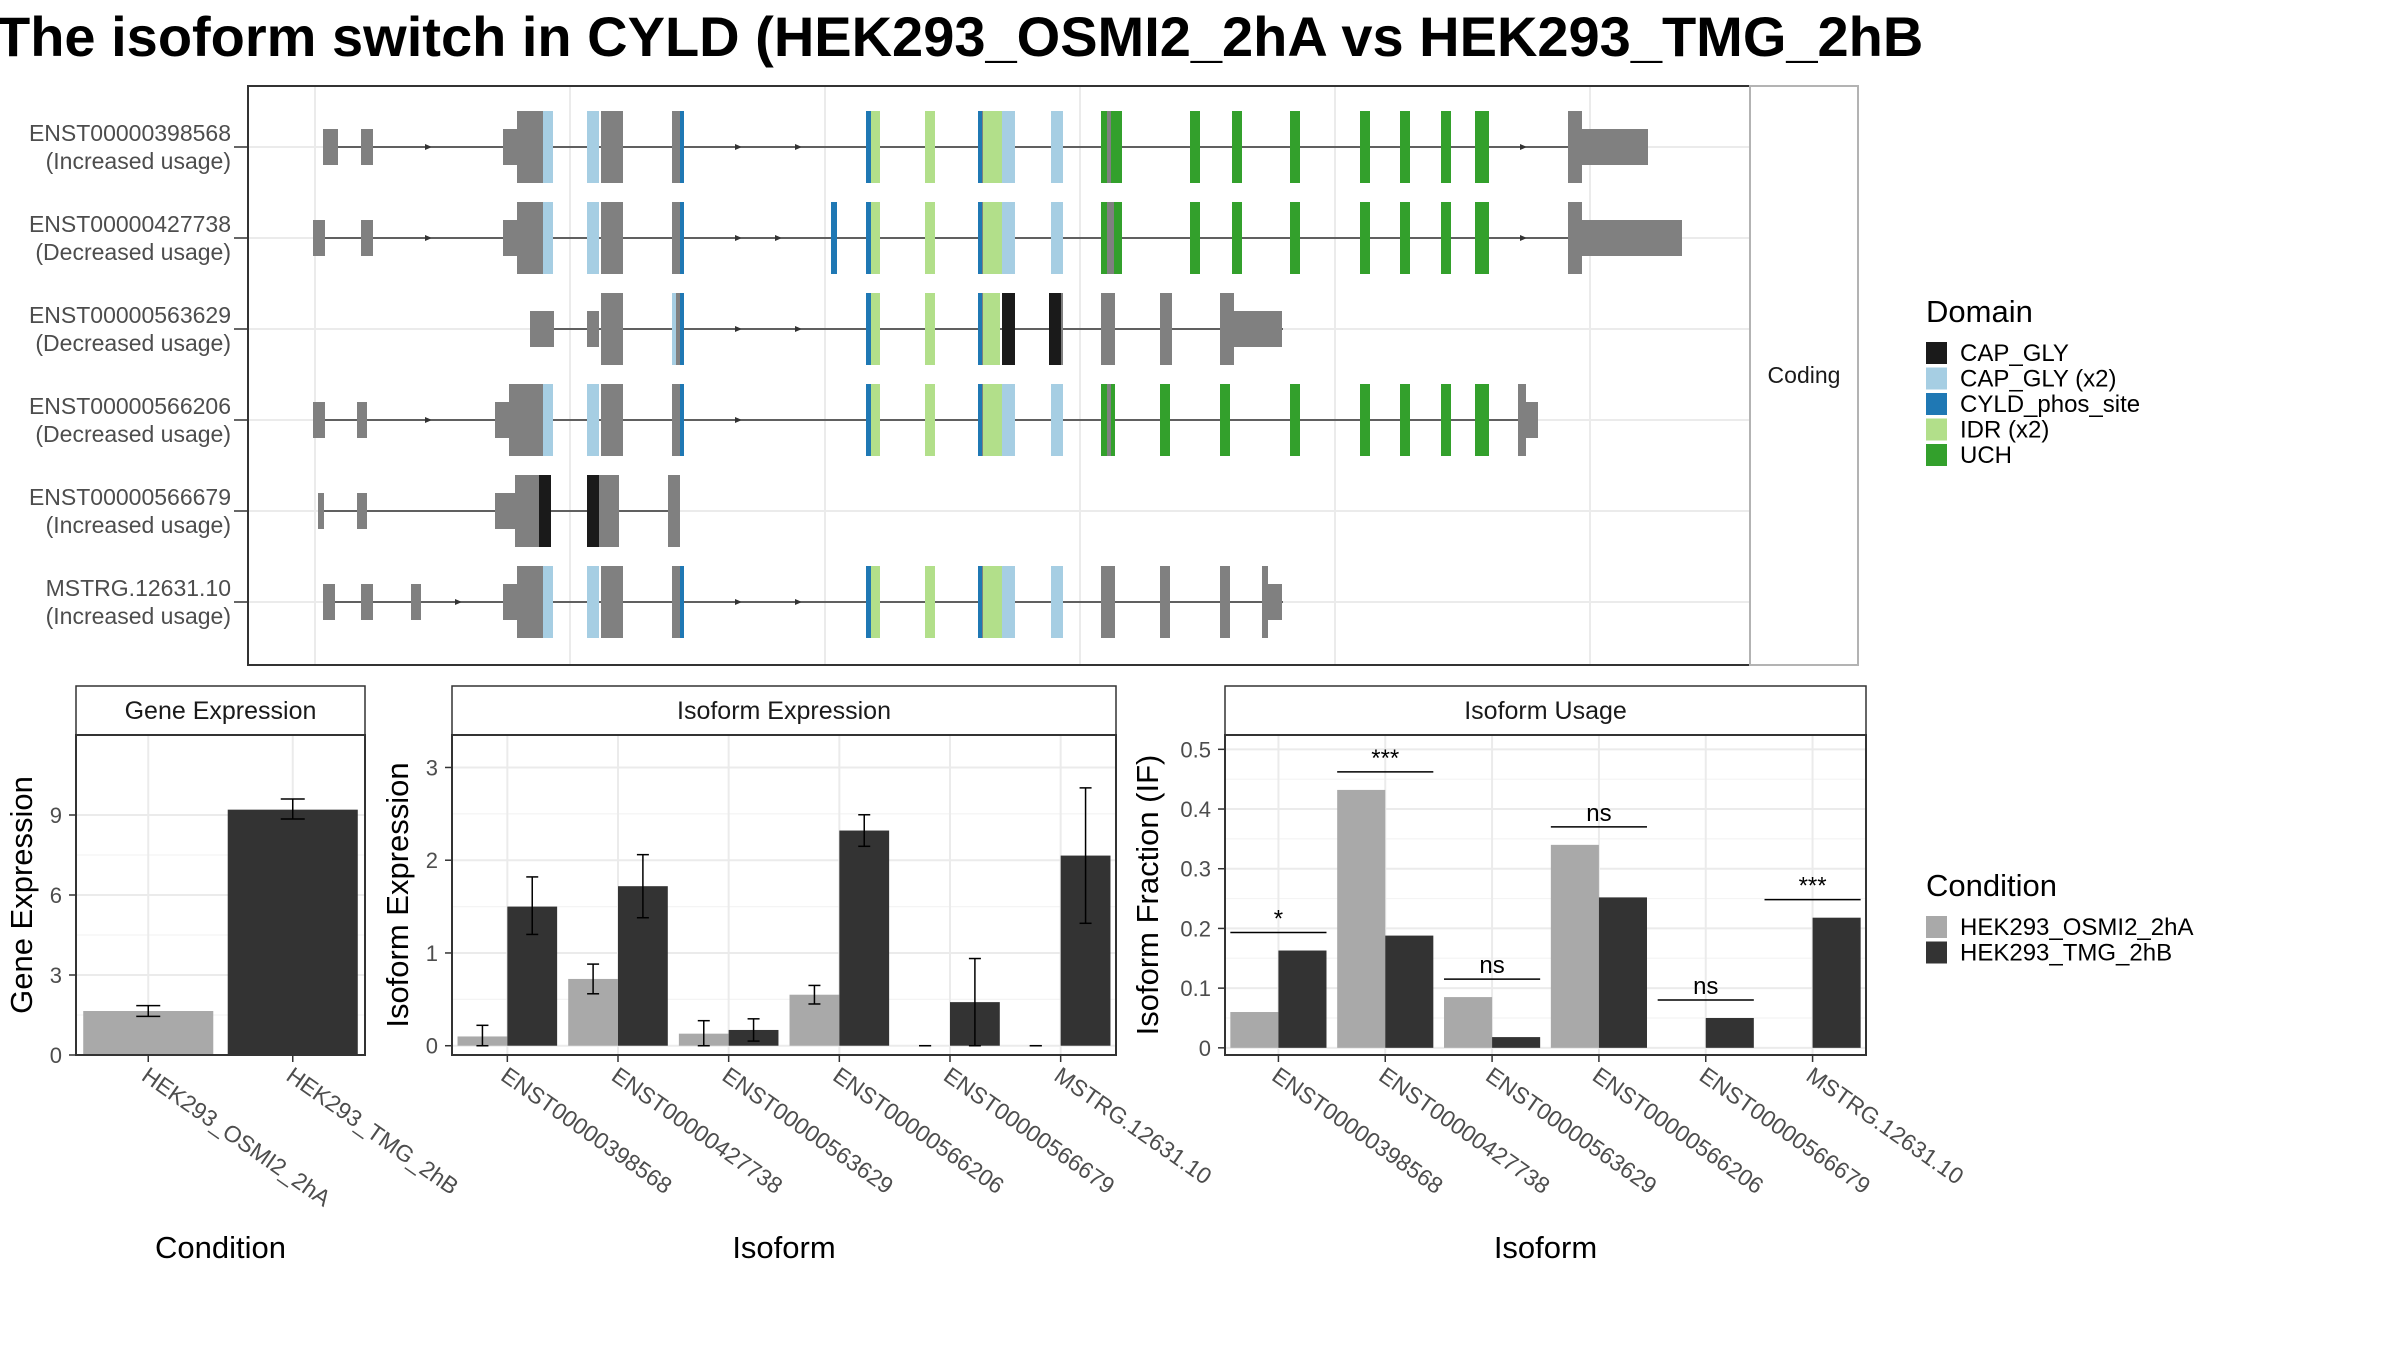 This screenshot has width=2400, height=1350. Describe the element at coordinates (1936, 952) in the screenshot. I see `condition-legend-key` at that location.